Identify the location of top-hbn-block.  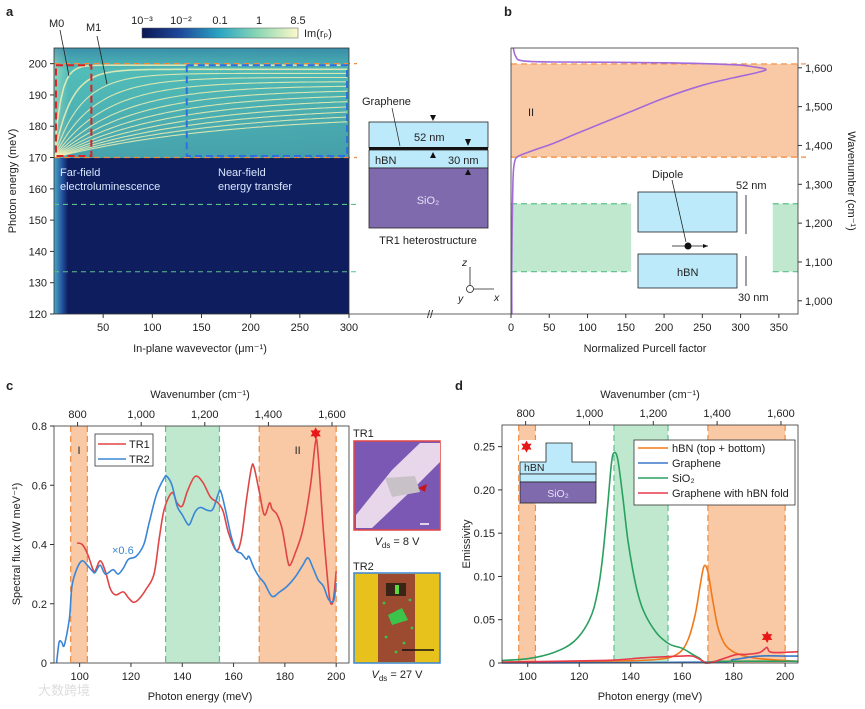
(687, 212).